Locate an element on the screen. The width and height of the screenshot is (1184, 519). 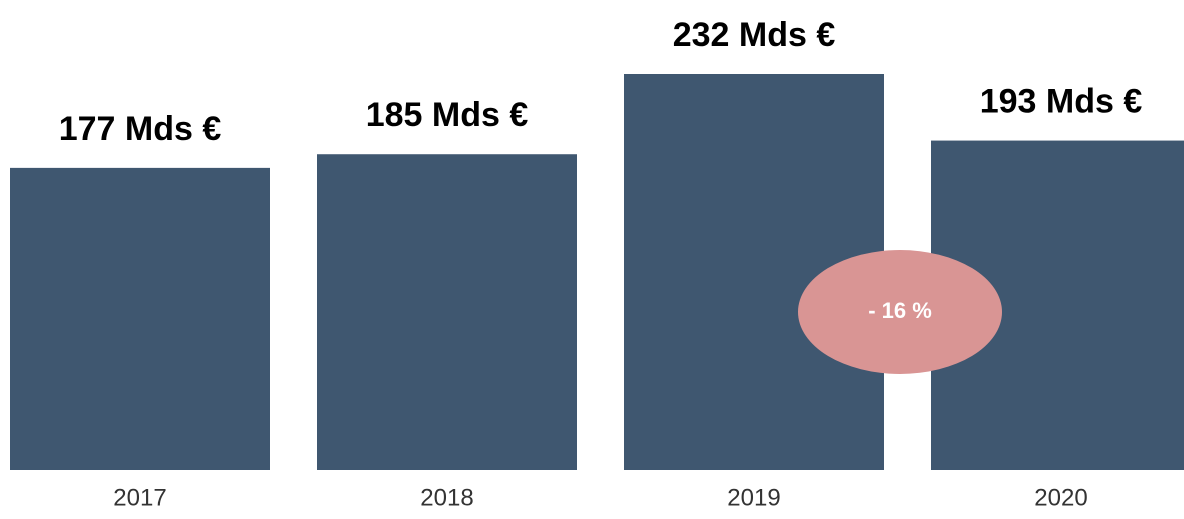
x-tick-label: 2020 is located at coordinates (1060, 497).